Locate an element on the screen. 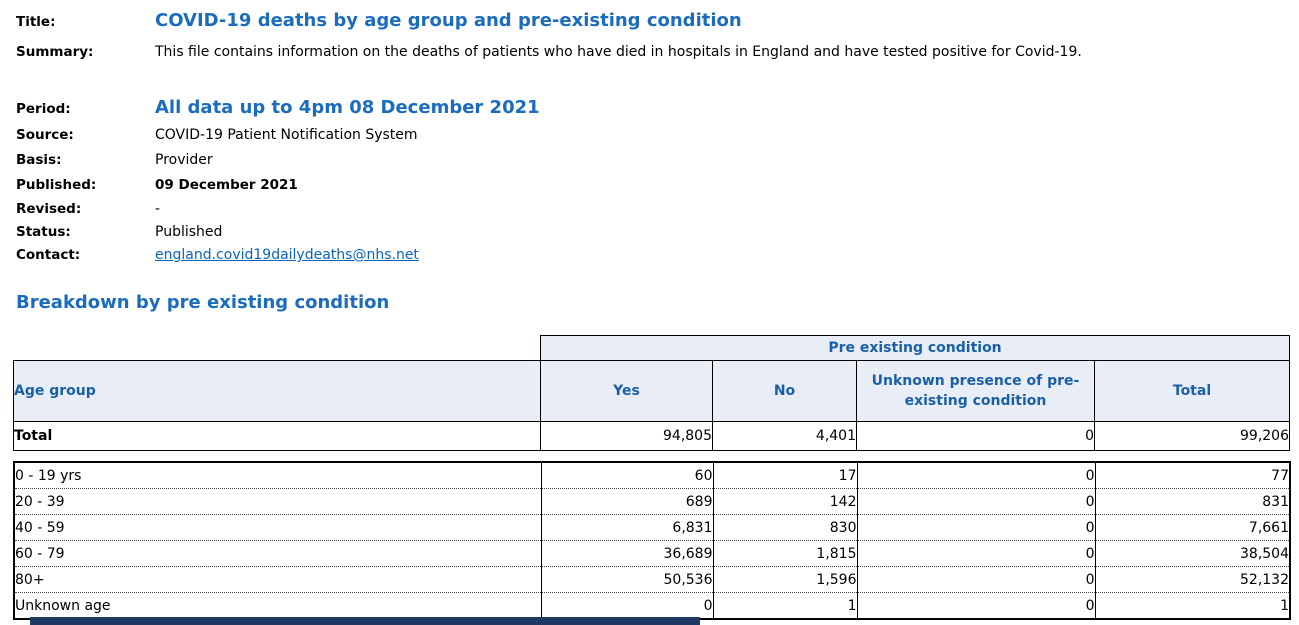 This screenshot has height=625, width=1299. table-row: 80+ 50,536 1,596 0 52,132 is located at coordinates (652, 579).